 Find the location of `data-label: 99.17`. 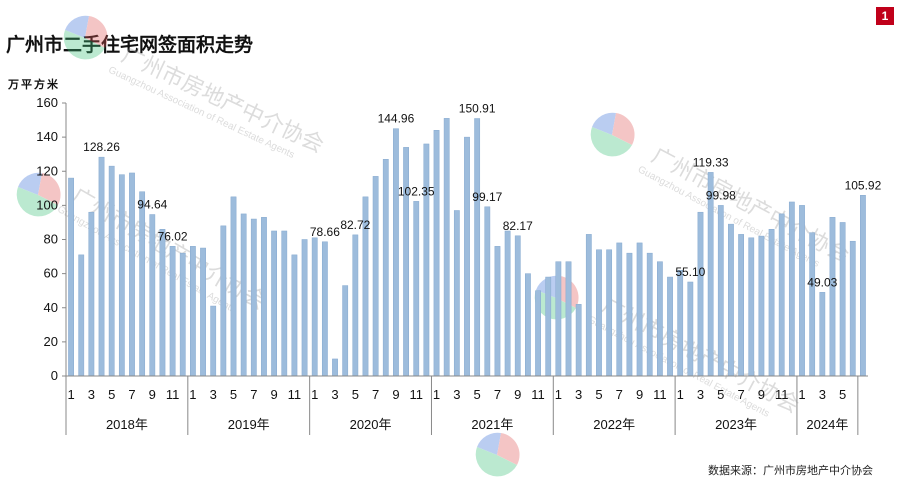

data-label: 99.17 is located at coordinates (487, 197).